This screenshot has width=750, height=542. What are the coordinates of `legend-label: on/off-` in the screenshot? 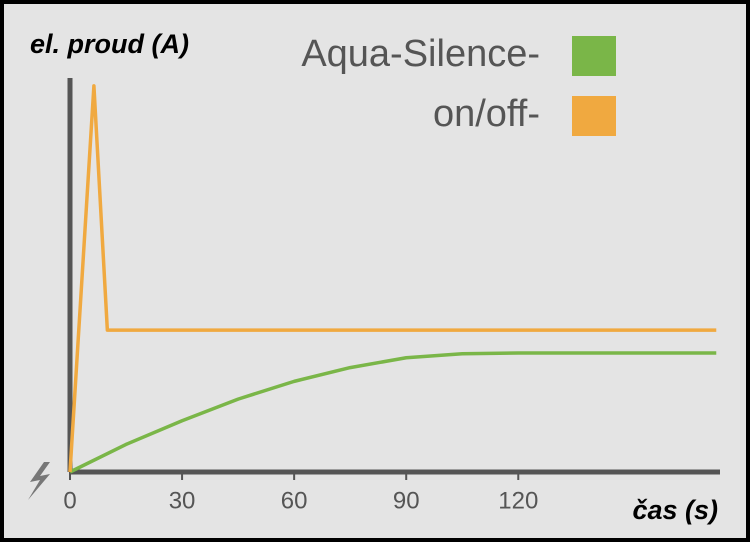 It's located at (486, 114).